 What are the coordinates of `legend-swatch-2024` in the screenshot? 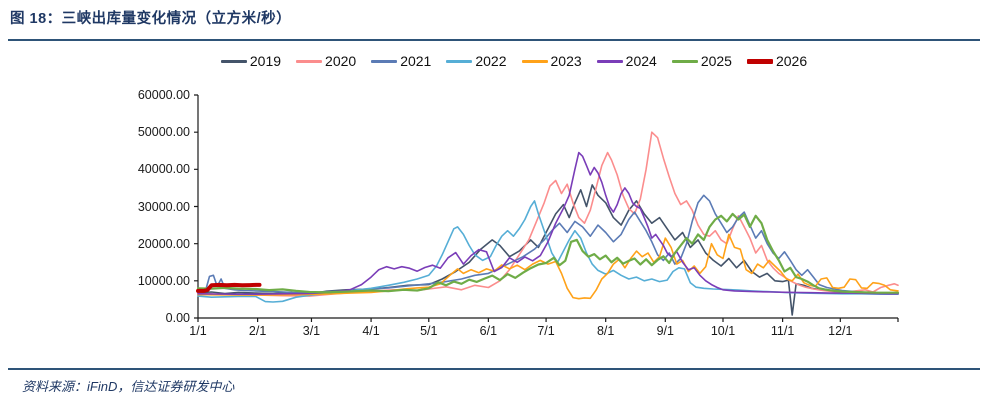 It's located at (609, 61).